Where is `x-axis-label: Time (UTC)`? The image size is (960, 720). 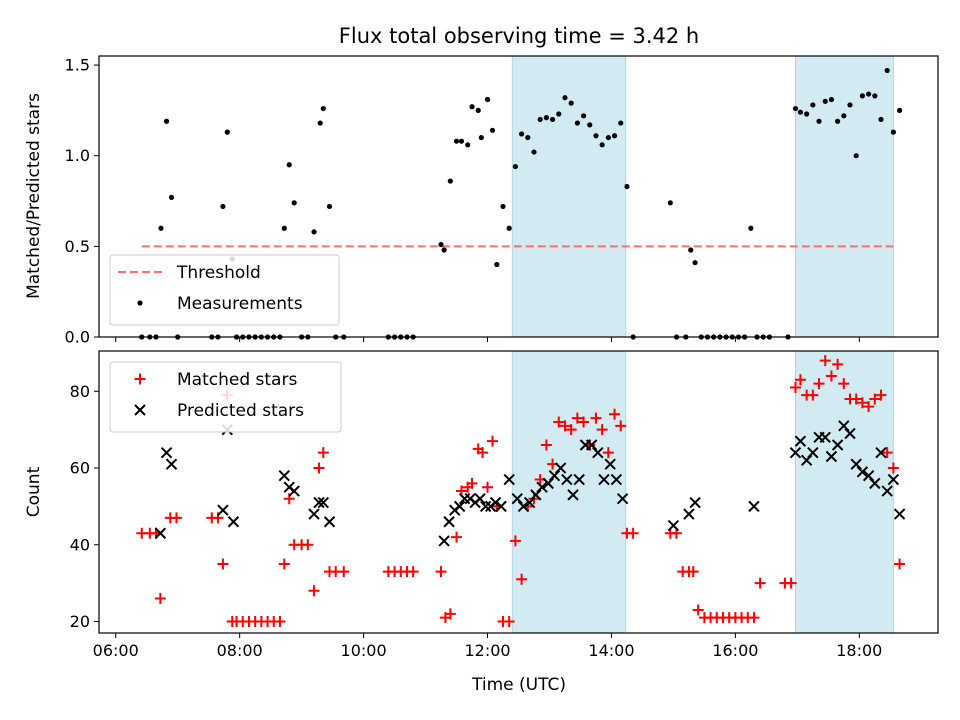 x-axis-label: Time (UTC) is located at coordinates (518, 685).